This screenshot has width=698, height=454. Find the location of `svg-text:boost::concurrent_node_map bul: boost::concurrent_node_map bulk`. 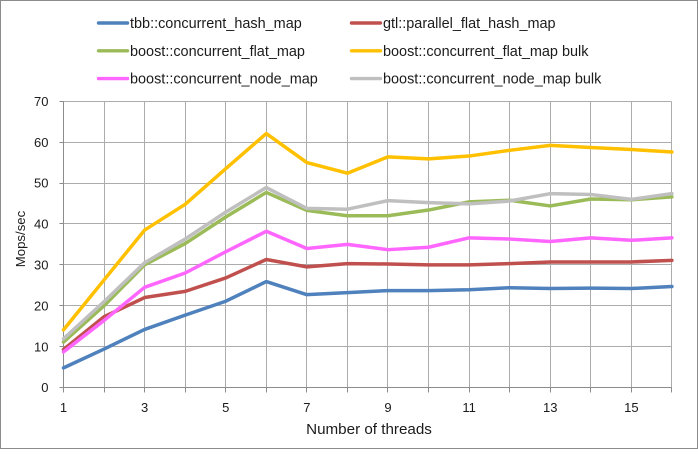

svg-text:boost::concurrent_node_map bul: boost::concurrent_node_map bulk is located at coordinates (492, 80).